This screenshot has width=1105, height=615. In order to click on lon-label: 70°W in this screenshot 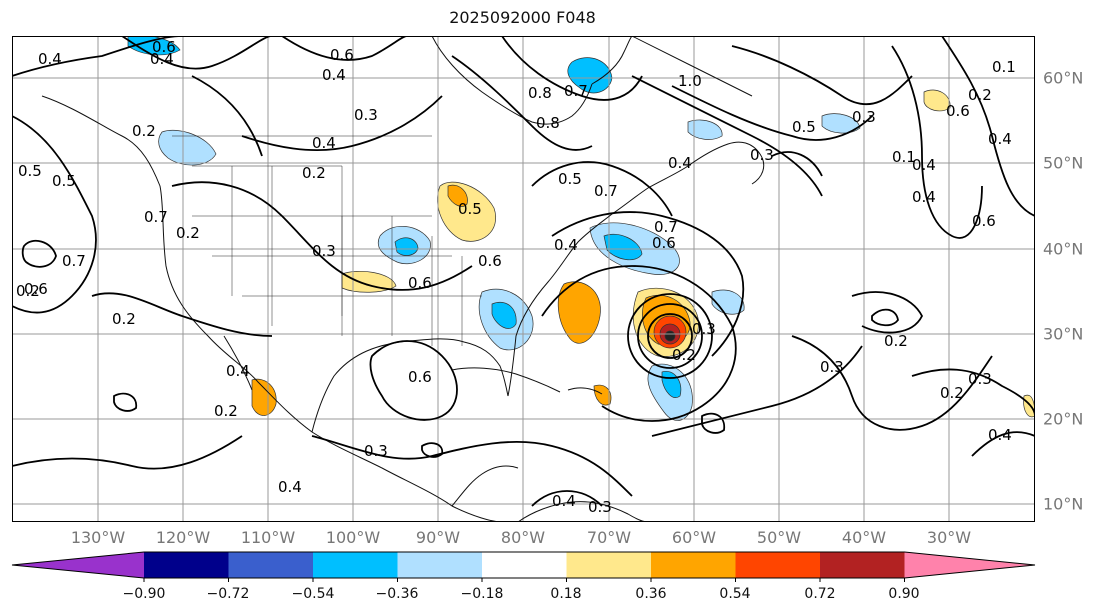, I will do `click(609, 537)`.